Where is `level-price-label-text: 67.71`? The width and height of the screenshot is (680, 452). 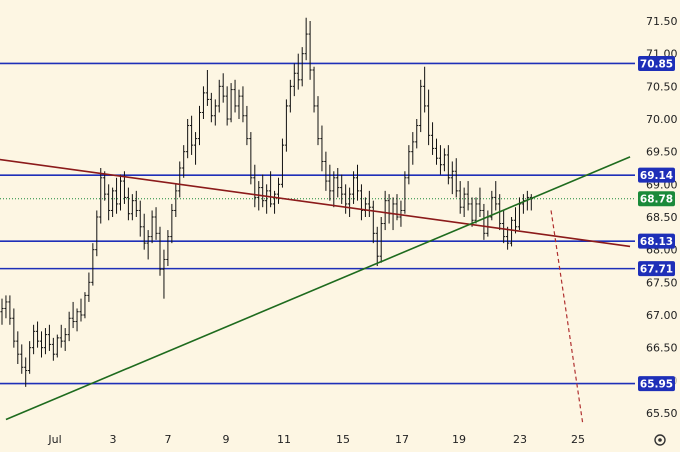
level-price-label-text: 67.71 is located at coordinates (656, 270).